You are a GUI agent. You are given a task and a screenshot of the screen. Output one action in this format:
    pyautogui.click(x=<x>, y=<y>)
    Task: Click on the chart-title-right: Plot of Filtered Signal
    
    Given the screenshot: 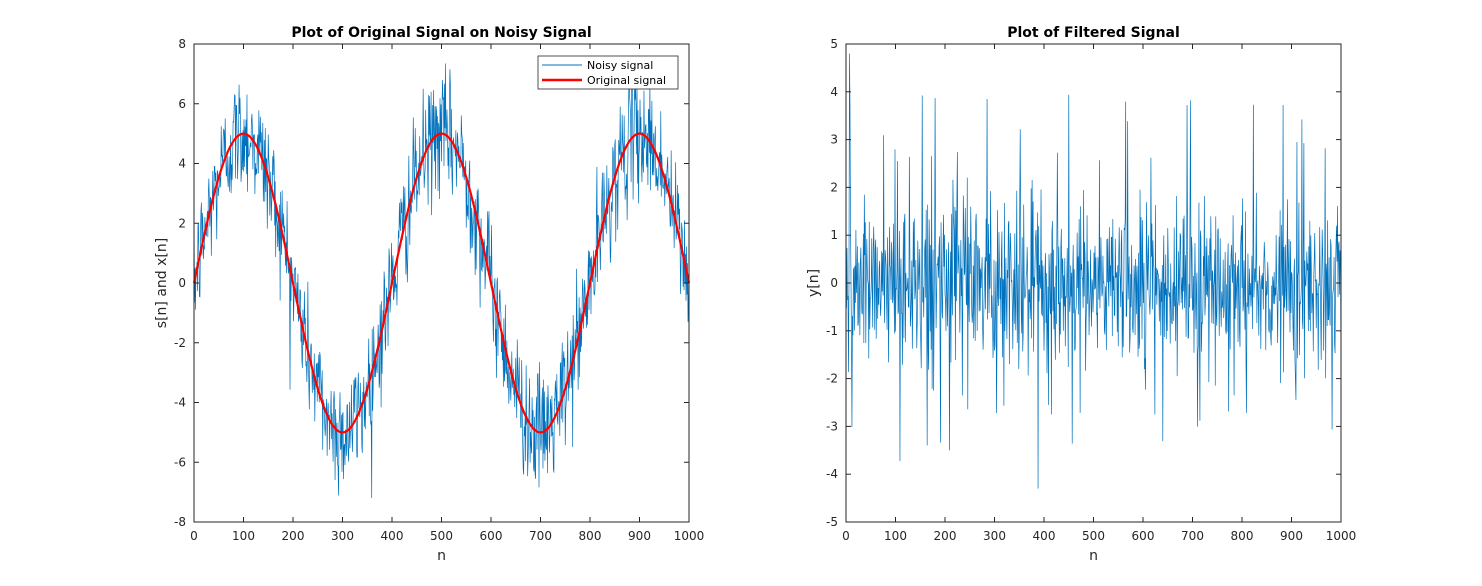 What is the action you would take?
    pyautogui.click(x=1093, y=33)
    